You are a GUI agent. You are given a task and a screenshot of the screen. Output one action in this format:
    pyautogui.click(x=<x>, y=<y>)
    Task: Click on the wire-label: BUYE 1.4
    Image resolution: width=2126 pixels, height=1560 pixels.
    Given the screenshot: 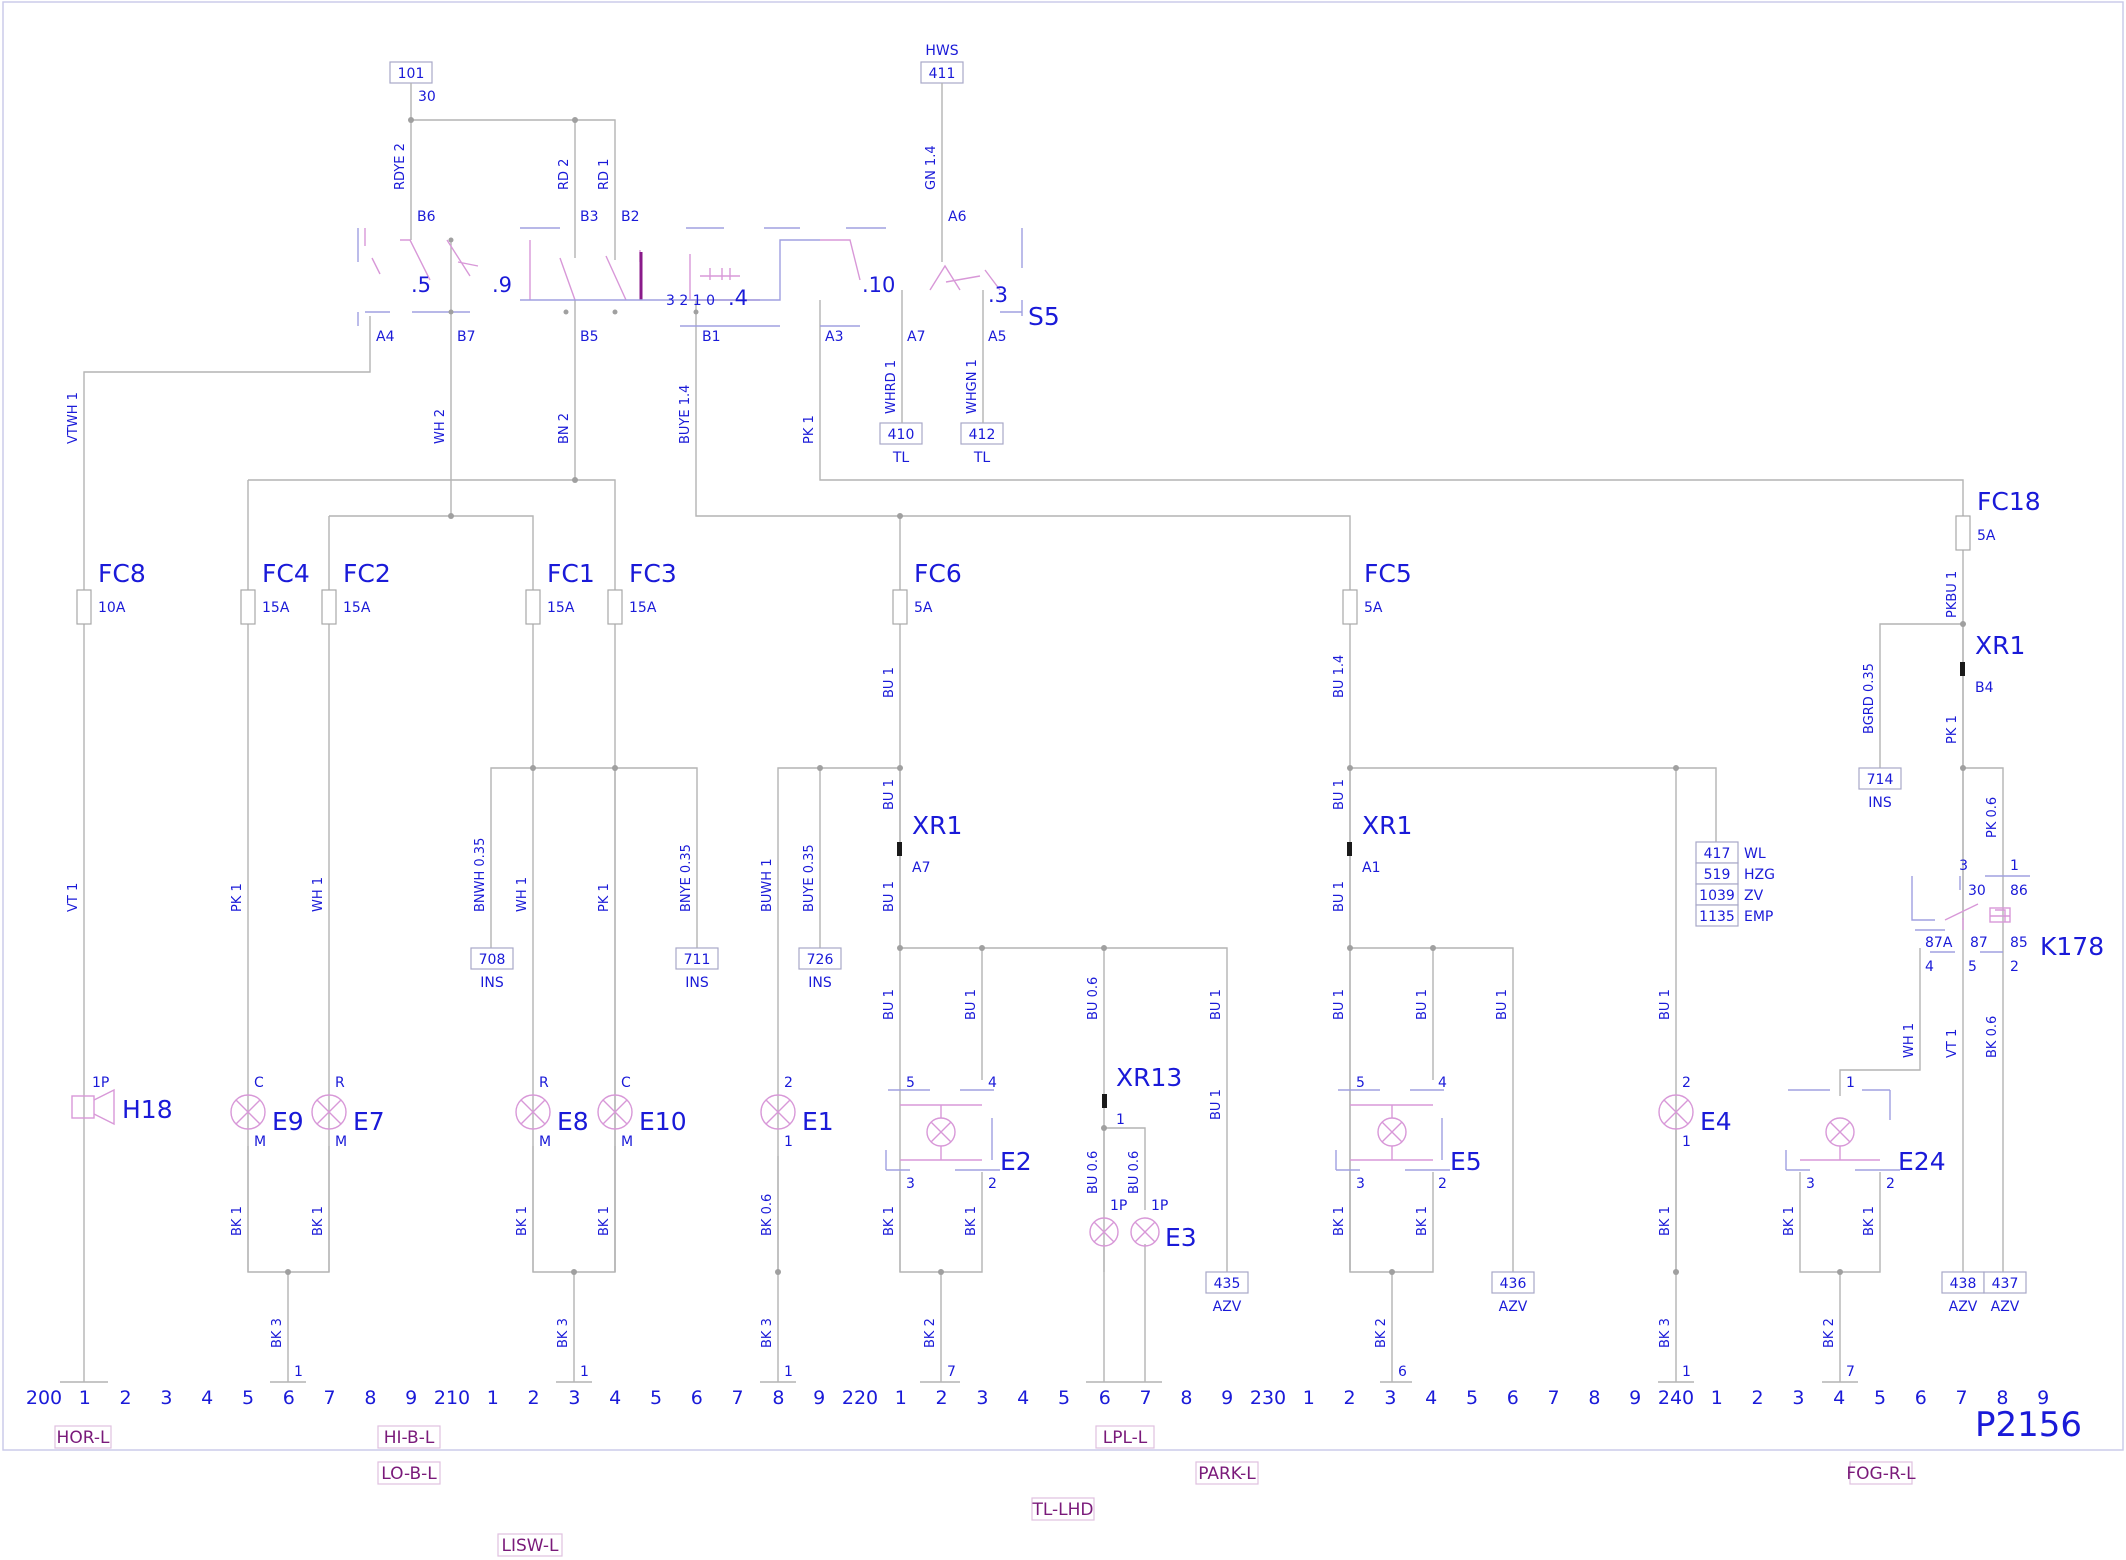 What is the action you would take?
    pyautogui.click(x=685, y=414)
    